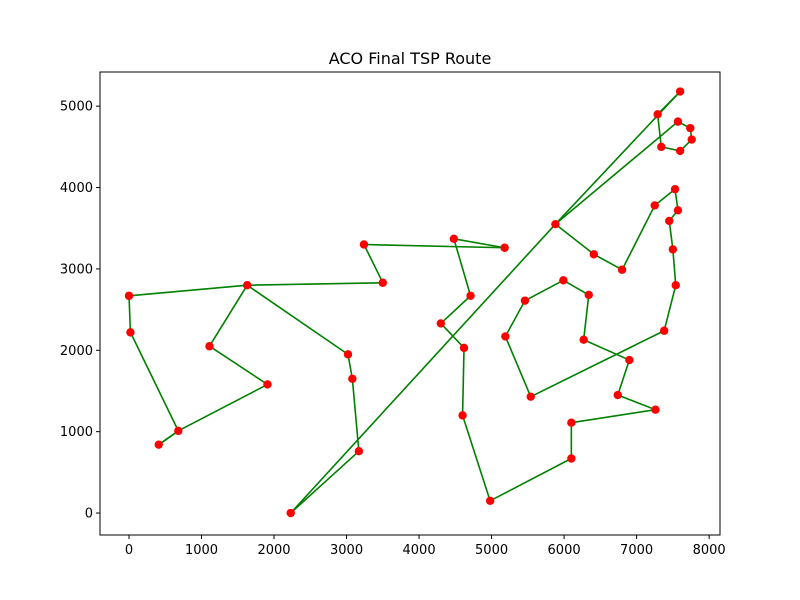 This screenshot has height=600, width=800. Describe the element at coordinates (129, 550) in the screenshot. I see `x-tick-label: 0` at that location.